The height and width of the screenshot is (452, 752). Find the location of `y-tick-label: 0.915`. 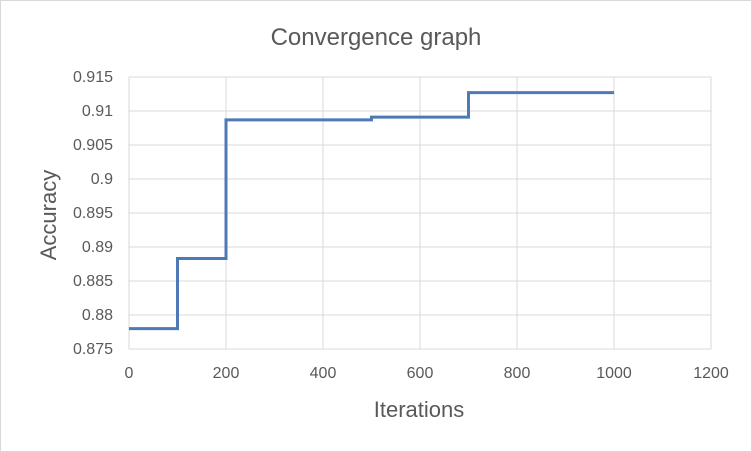

y-tick-label: 0.915 is located at coordinates (93, 77).